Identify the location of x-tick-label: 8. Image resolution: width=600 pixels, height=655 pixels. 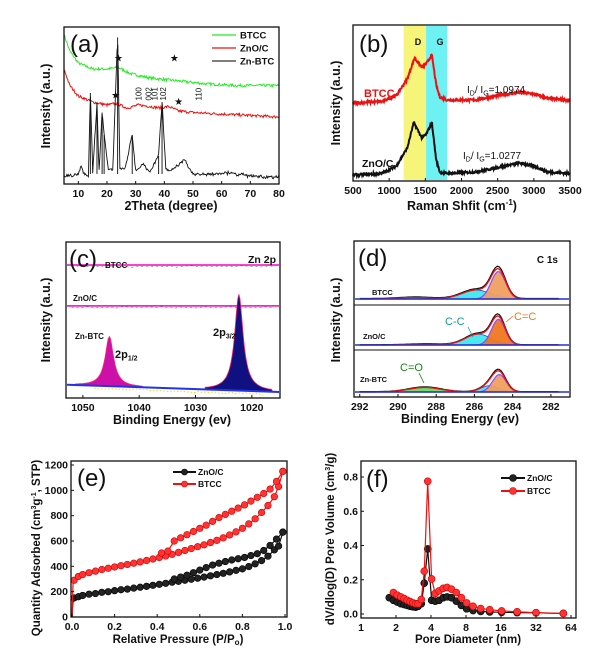
(466, 628).